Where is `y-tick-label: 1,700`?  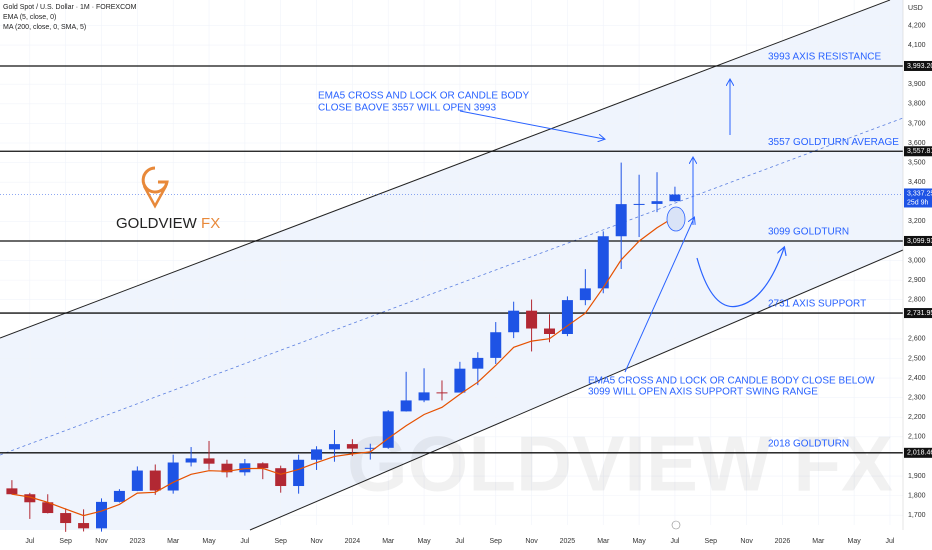 y-tick-label: 1,700 is located at coordinates (917, 515).